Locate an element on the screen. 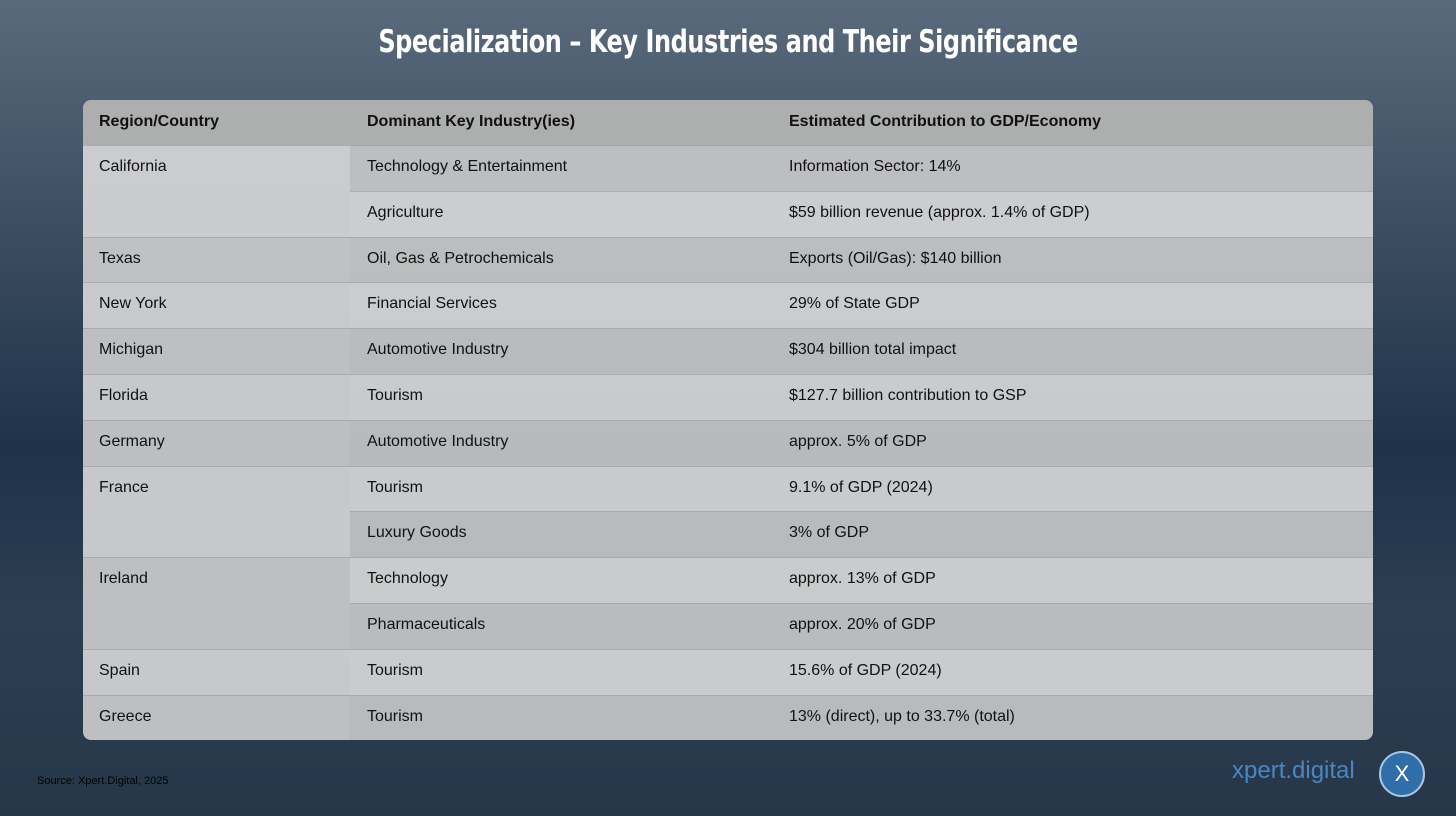 This screenshot has height=816, width=1456. contribution: 13% (direct), up to 33.7% (total) is located at coordinates (902, 716).